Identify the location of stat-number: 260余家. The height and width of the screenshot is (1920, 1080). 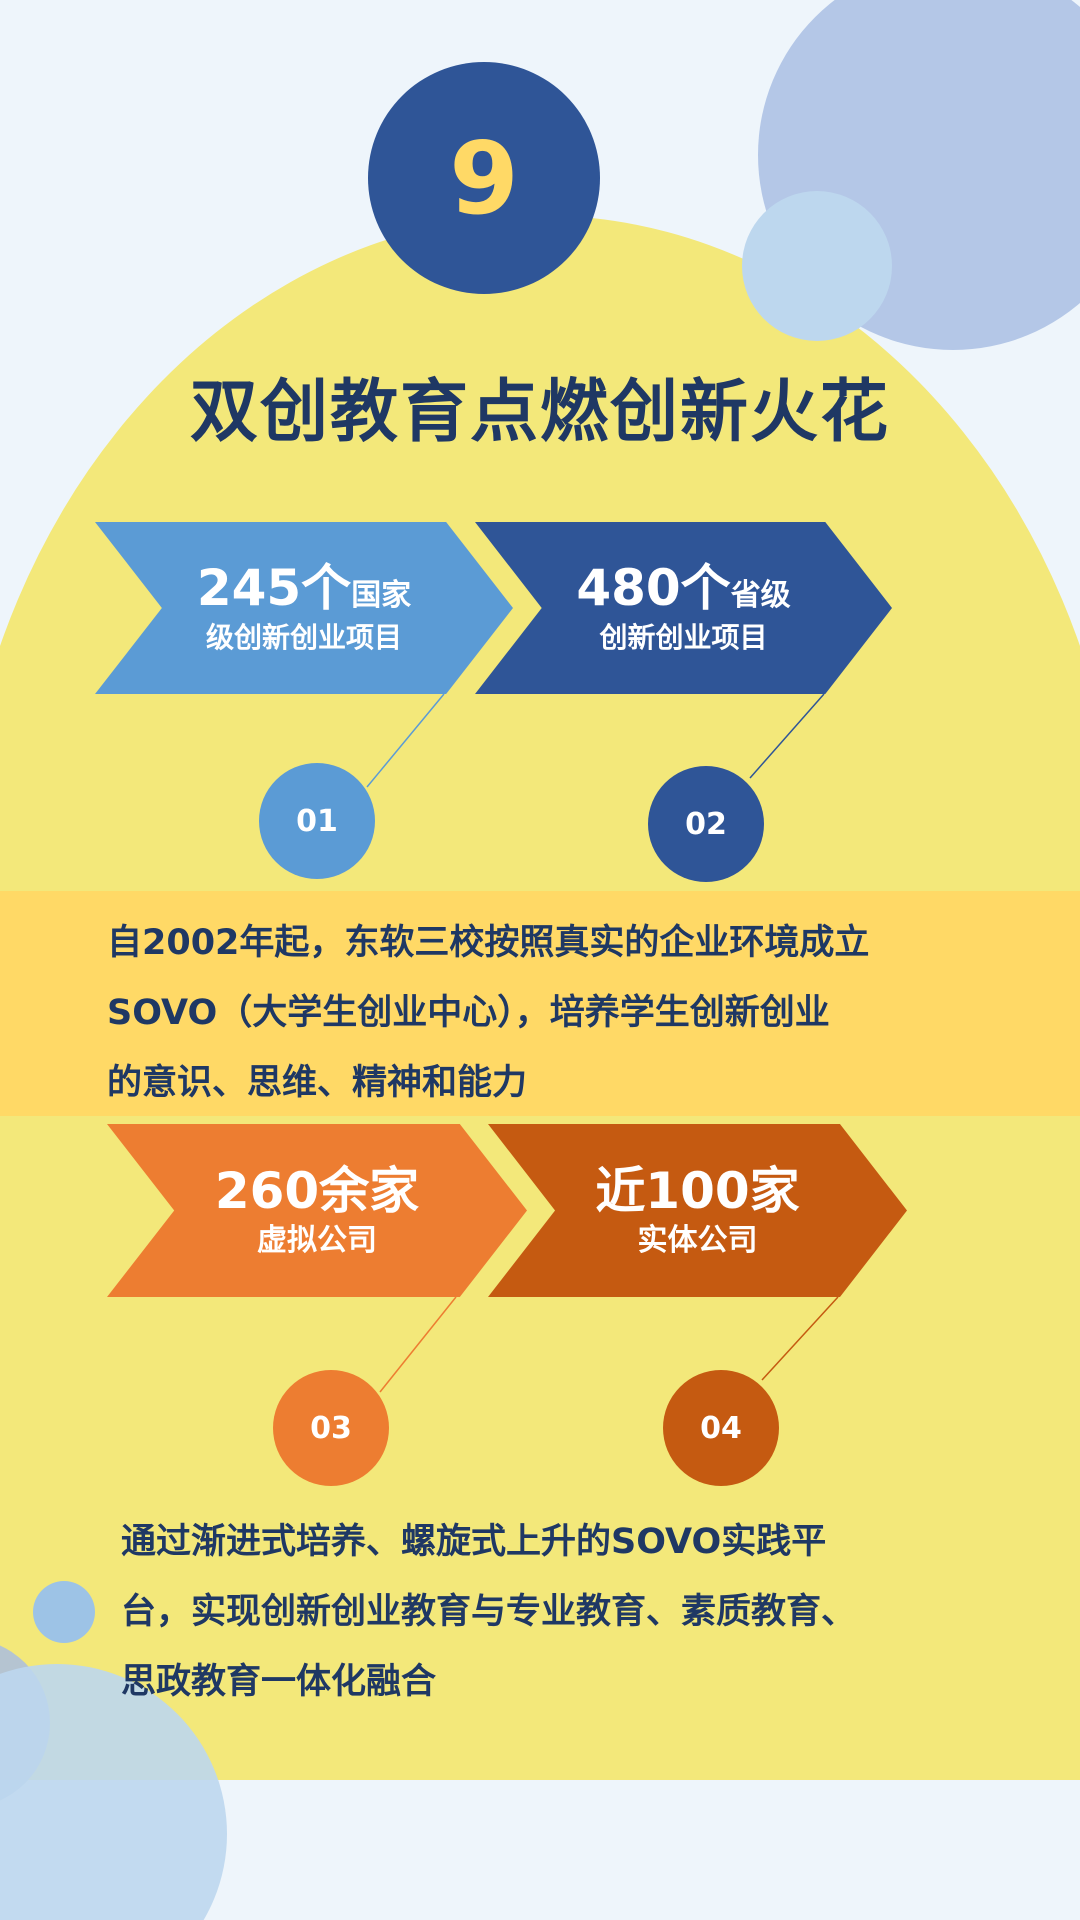
(317, 1190).